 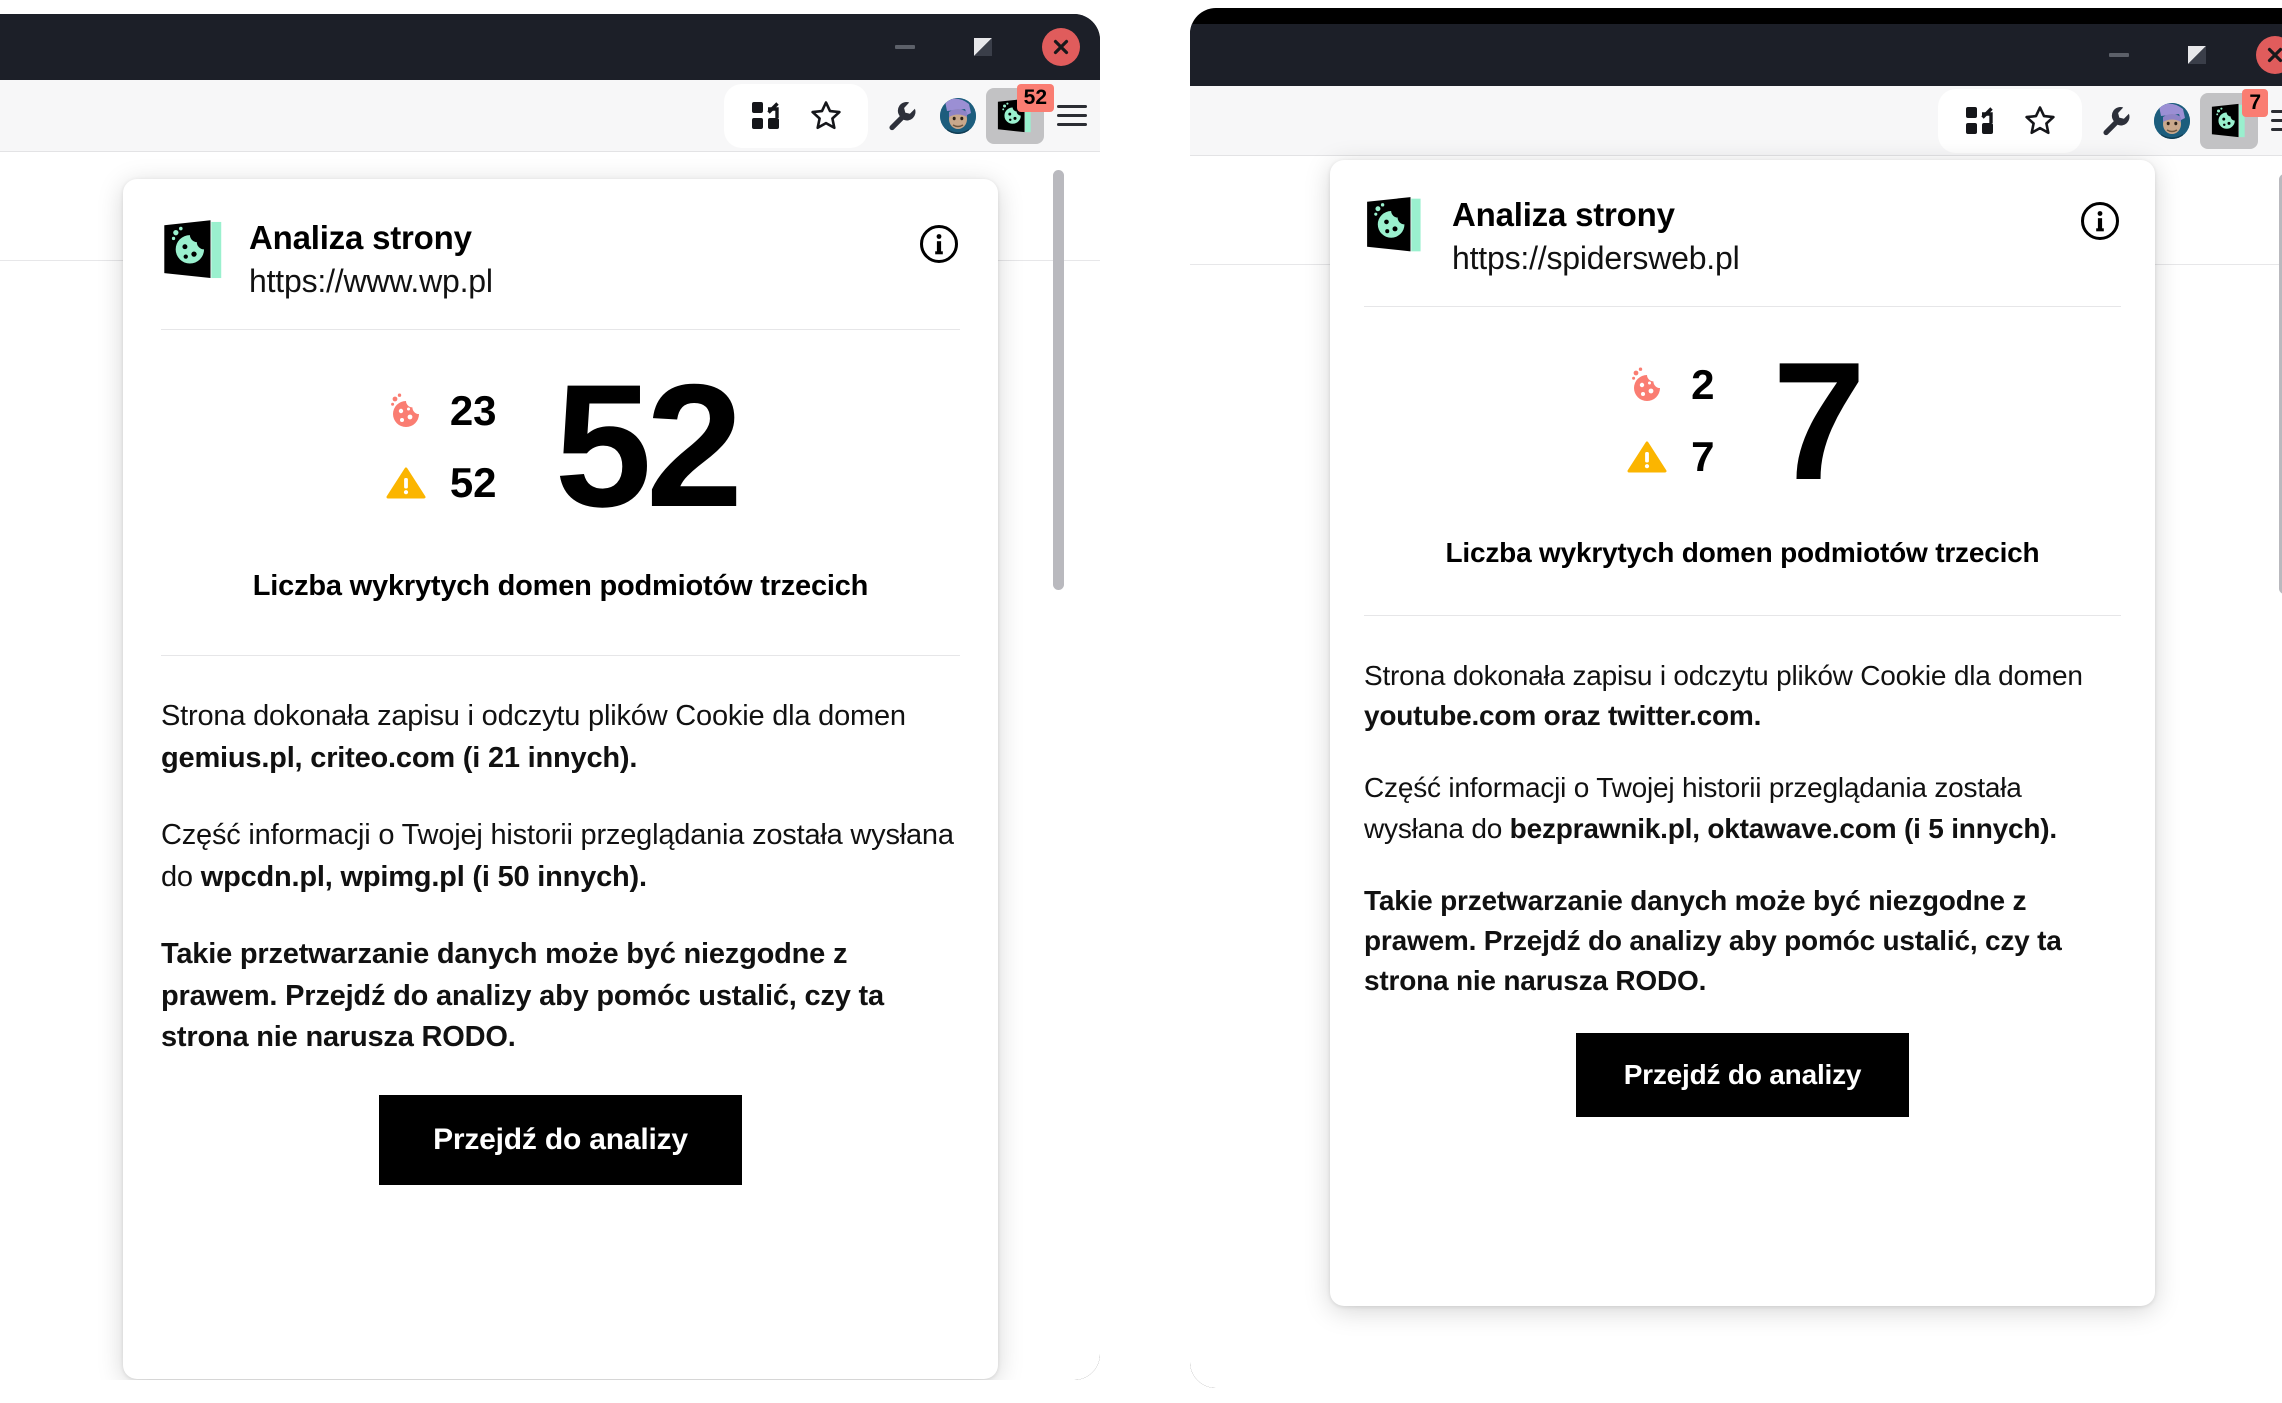 What do you see at coordinates (440, 483) in the screenshot?
I see `warning-stat: 52` at bounding box center [440, 483].